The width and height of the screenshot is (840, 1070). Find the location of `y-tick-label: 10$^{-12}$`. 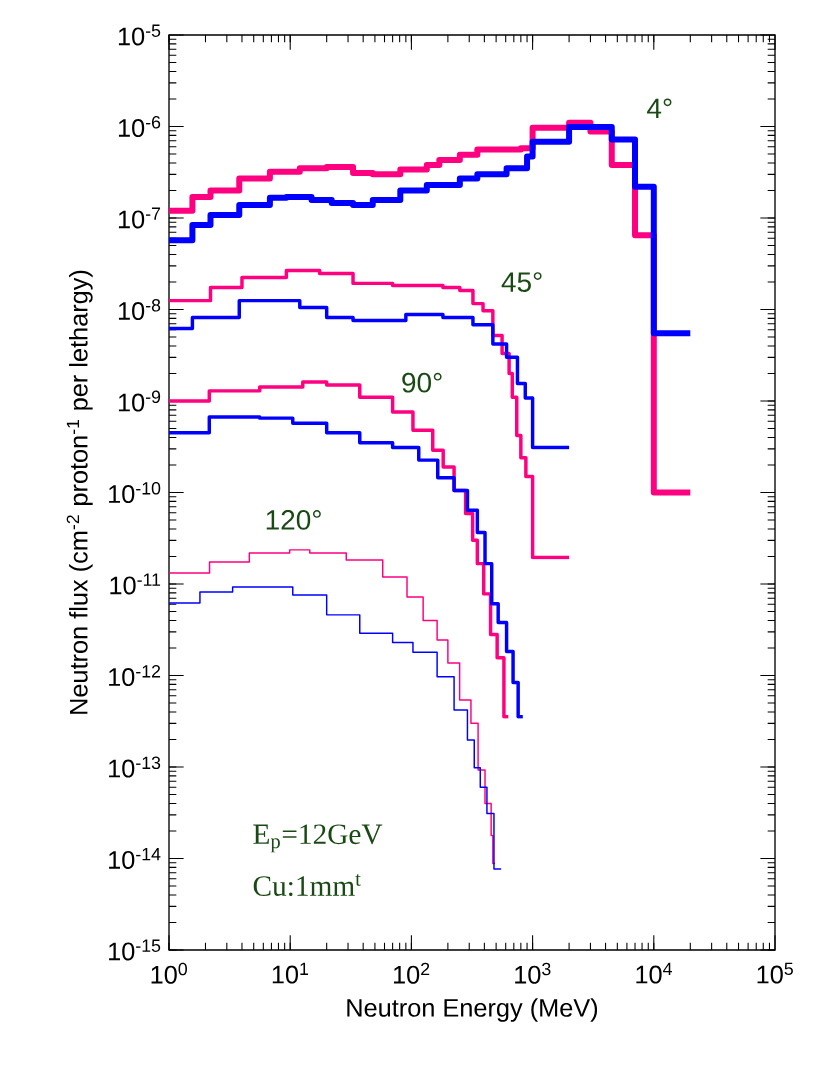

y-tick-label: 10$^{-12}$ is located at coordinates (135, 676).